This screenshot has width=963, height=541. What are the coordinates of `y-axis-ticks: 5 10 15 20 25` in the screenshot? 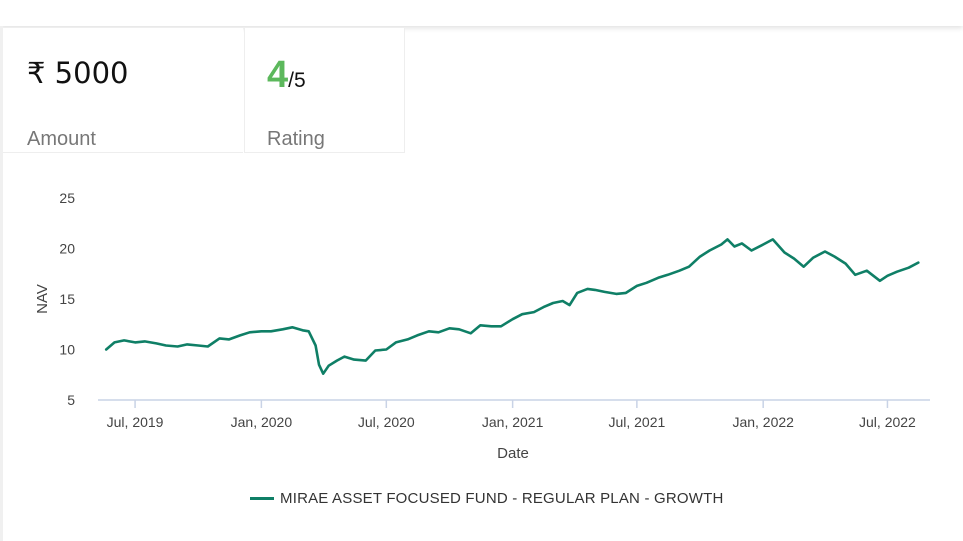 It's located at (67, 299).